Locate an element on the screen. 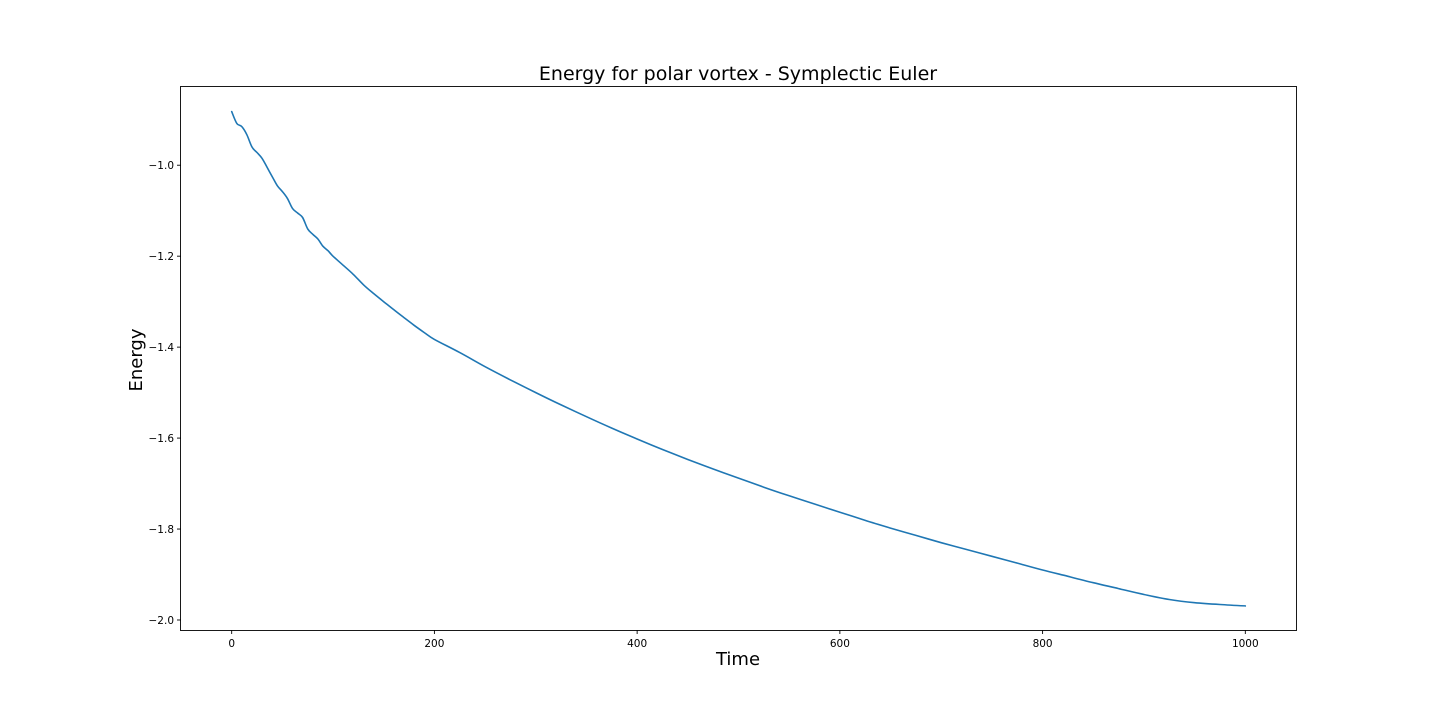 This screenshot has height=720, width=1440. x-tick-label: 600 is located at coordinates (840, 644).